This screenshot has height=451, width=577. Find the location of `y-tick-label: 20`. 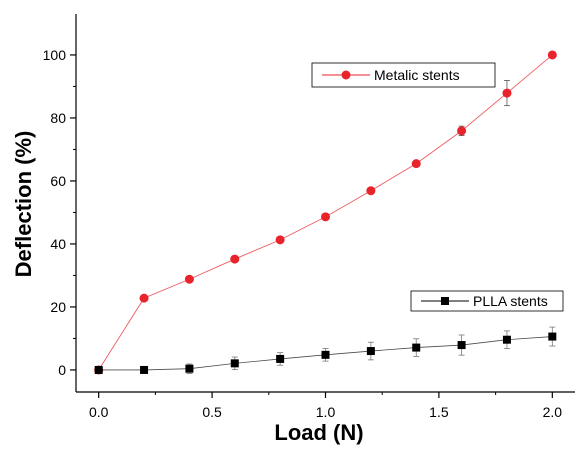

y-tick-label: 20 is located at coordinates (58, 307).